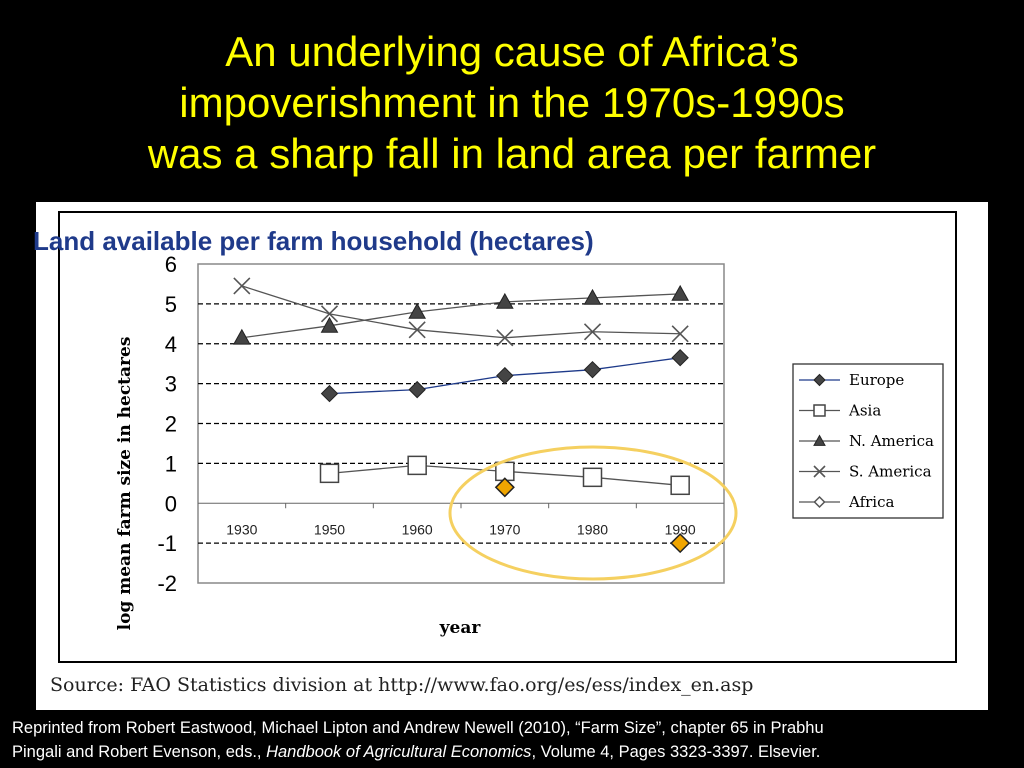 The width and height of the screenshot is (1024, 768). I want to click on x-tick-label: 1980, so click(592, 529).